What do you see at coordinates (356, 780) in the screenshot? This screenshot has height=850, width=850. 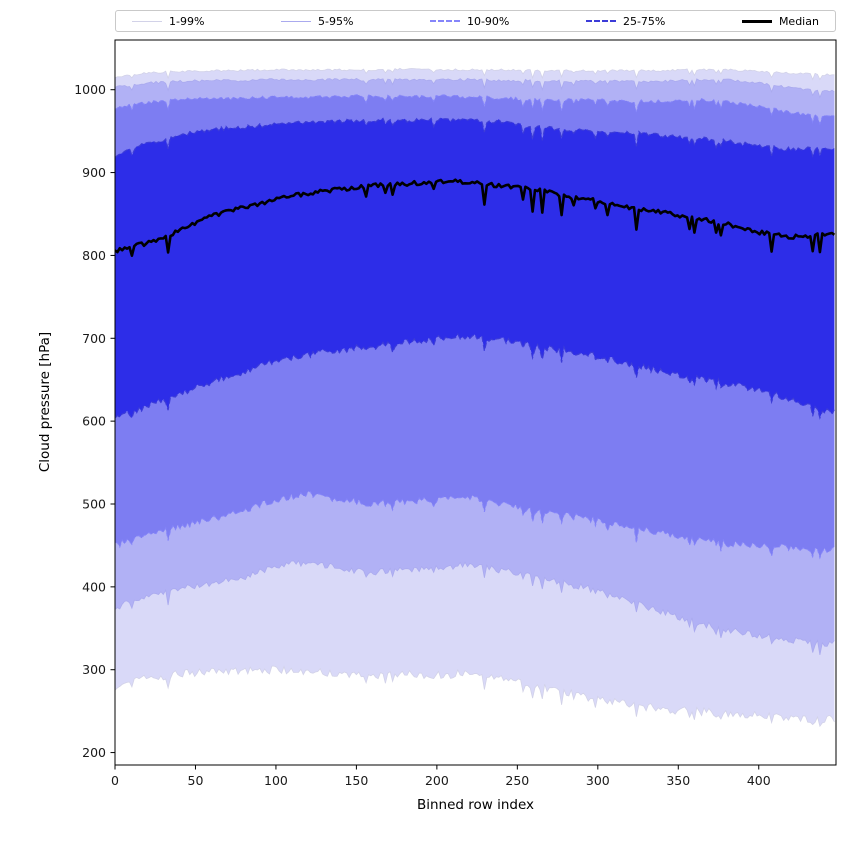 I see `x-tick-label: 150` at bounding box center [356, 780].